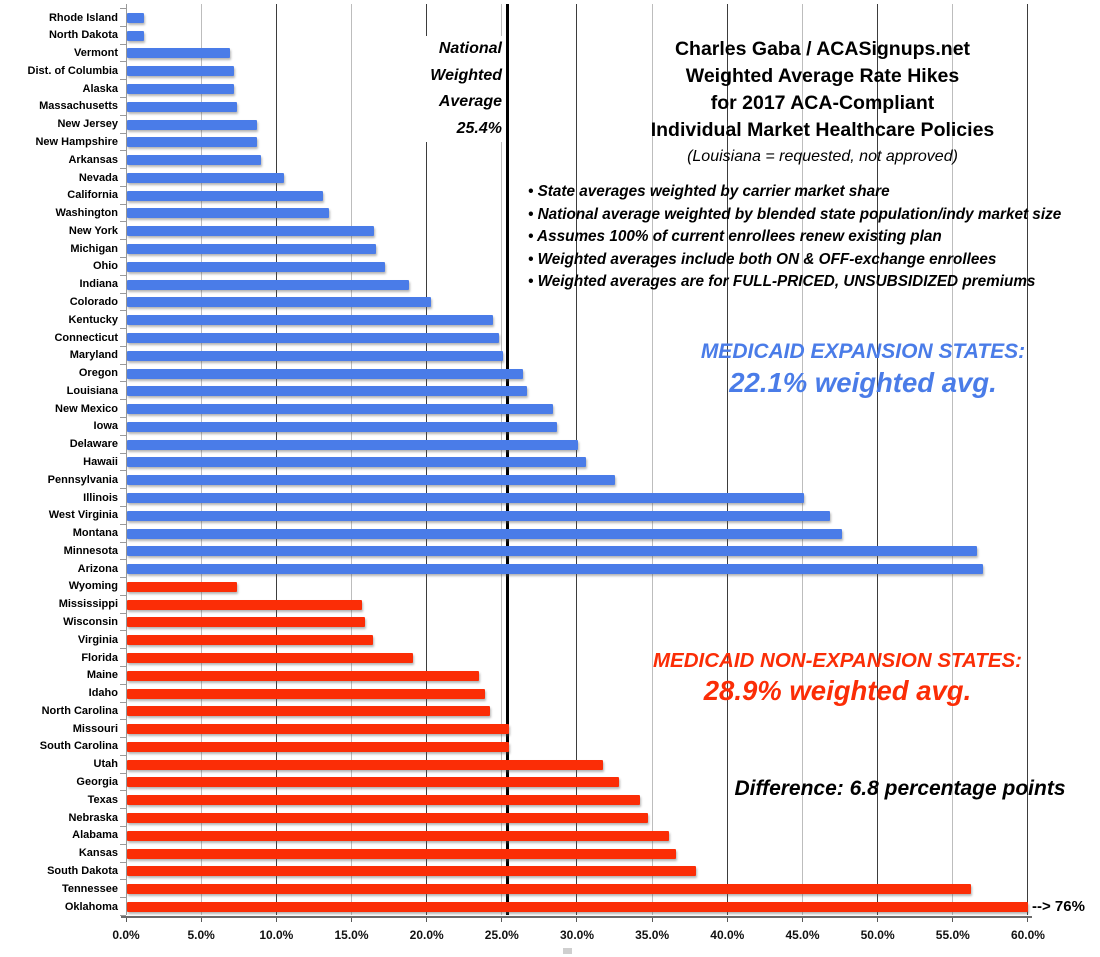  I want to click on state-label: Washington, so click(86, 213).